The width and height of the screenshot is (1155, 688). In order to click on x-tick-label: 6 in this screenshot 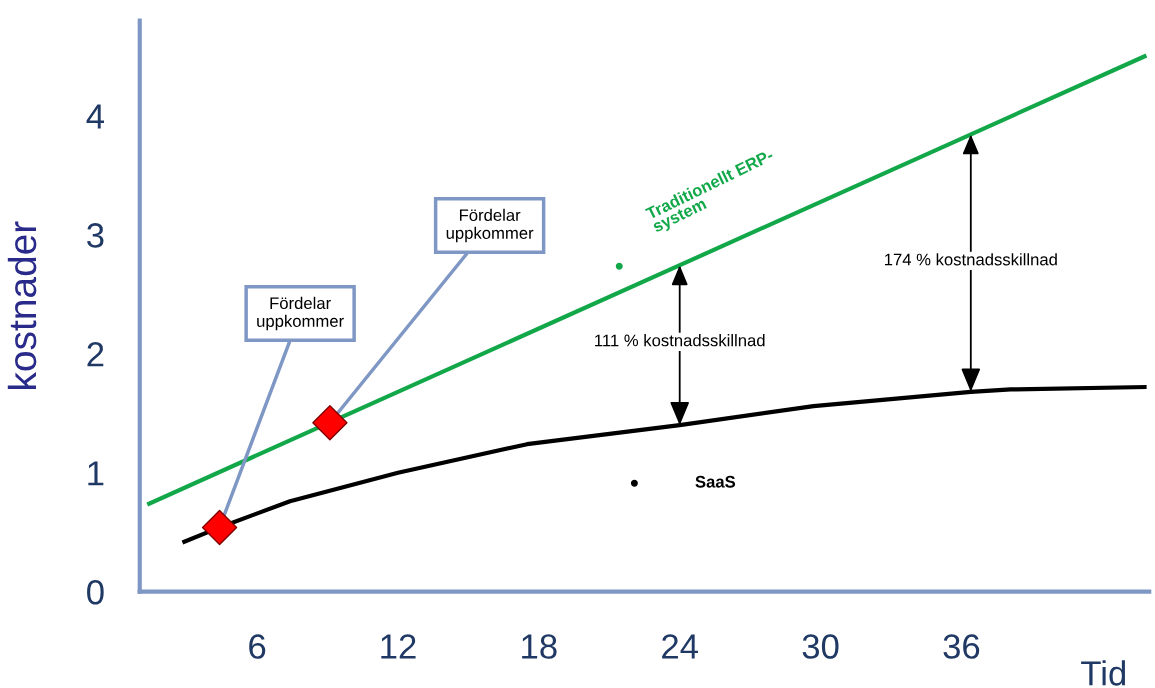, I will do `click(257, 646)`.